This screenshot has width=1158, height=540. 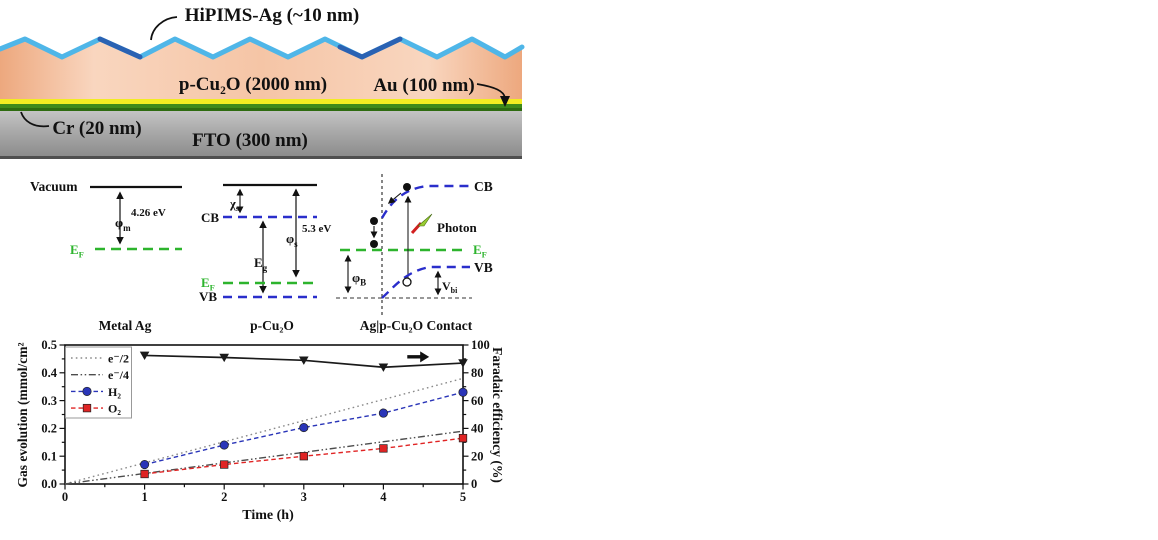 What do you see at coordinates (477, 429) in the screenshot?
I see `tick-label: 40` at bounding box center [477, 429].